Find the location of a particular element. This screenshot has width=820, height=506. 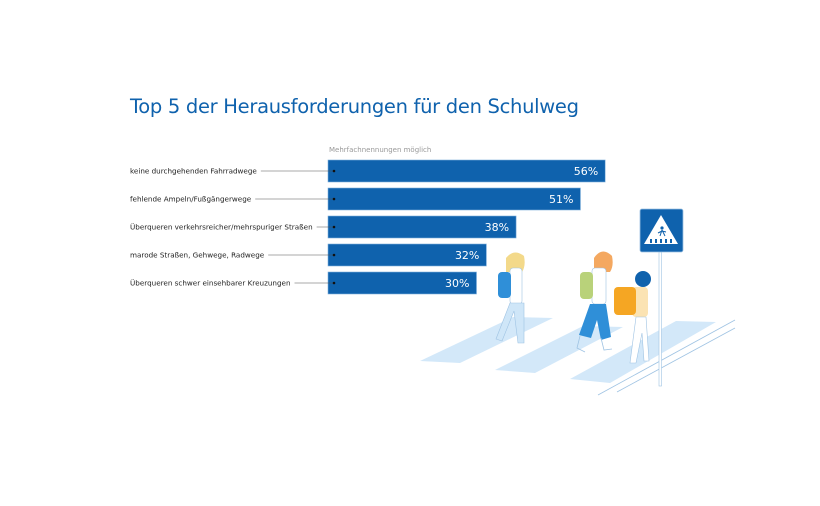

value-label: 30% is located at coordinates (457, 283).